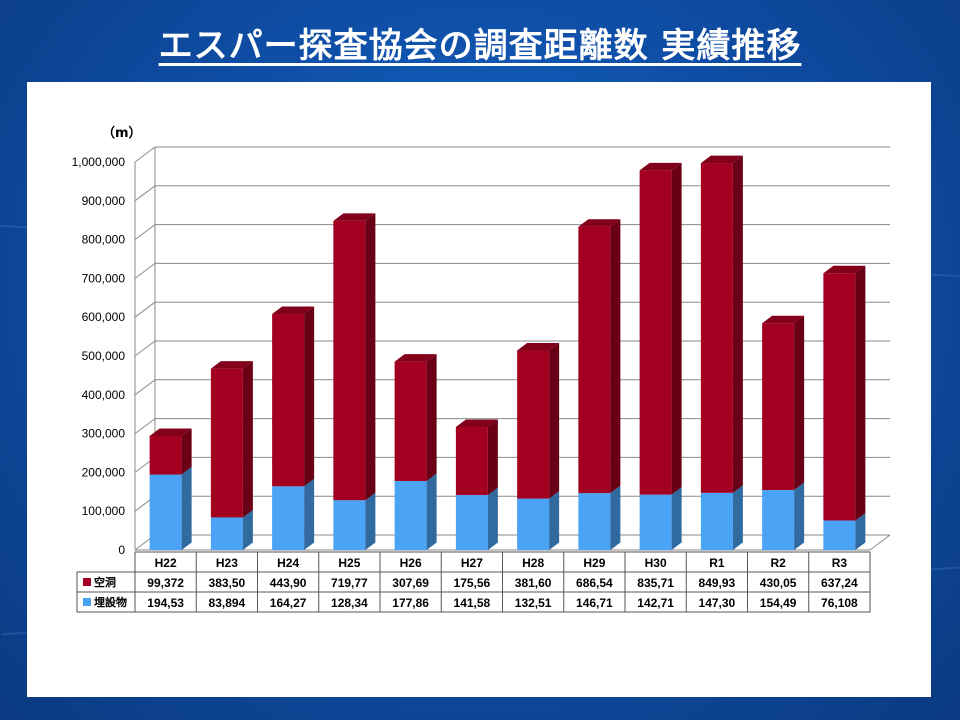  I want to click on slide-title: エスパー探査協会の調査距離数 実績推移, so click(480, 46).